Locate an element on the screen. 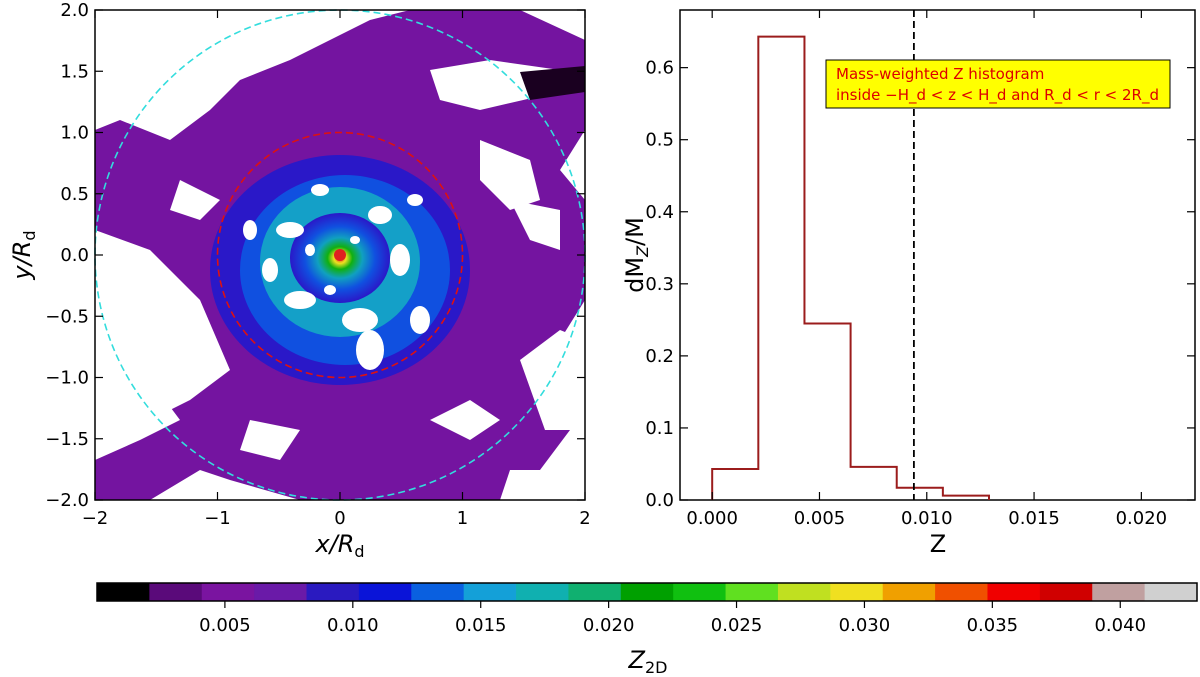 This screenshot has height=677, width=1200. annotation-line2: inside −H_d < z < H_d and R_d < r < 2R_d is located at coordinates (997, 95).